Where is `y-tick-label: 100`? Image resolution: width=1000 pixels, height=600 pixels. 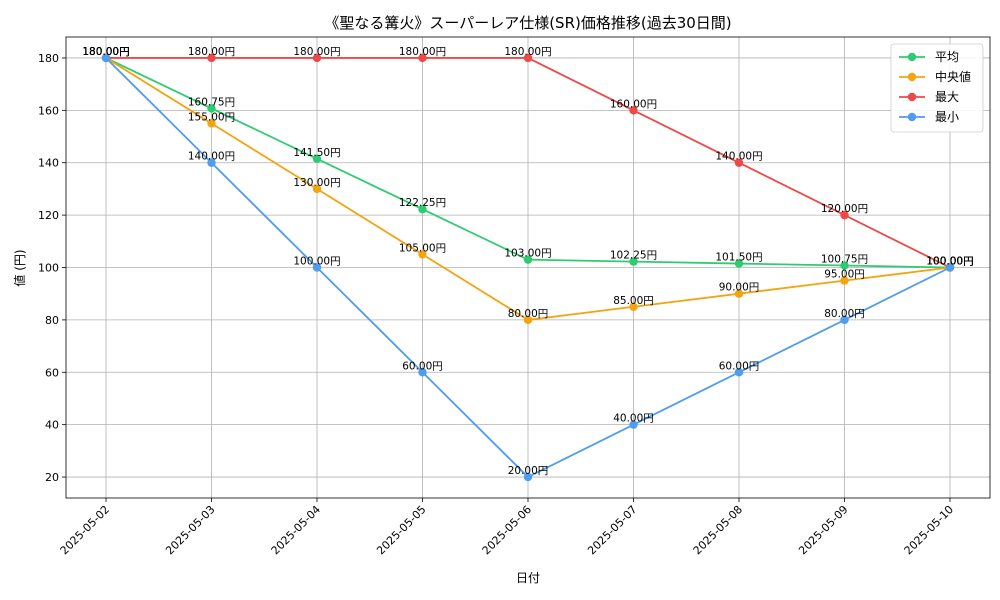 y-tick-label: 100 is located at coordinates (48, 268).